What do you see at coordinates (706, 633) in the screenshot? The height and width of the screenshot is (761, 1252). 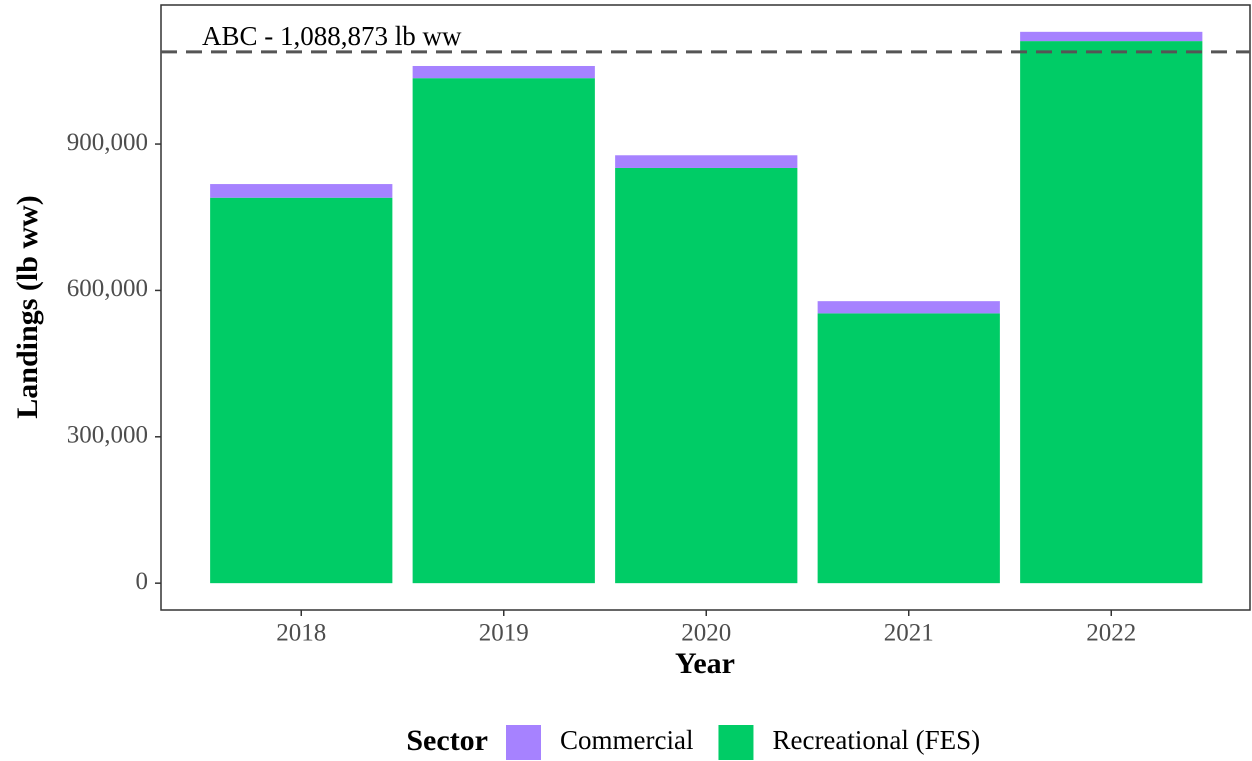 I see `x-tick-label: 2020` at bounding box center [706, 633].